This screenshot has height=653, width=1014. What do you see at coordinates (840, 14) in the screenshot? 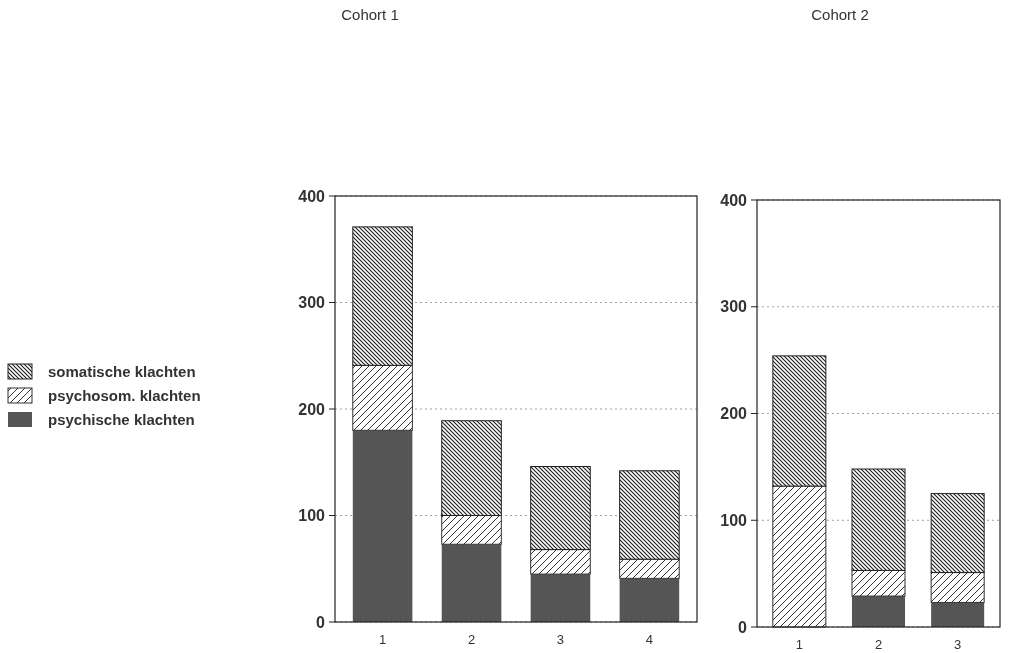
I see `chart-title: Cohort 2` at bounding box center [840, 14].